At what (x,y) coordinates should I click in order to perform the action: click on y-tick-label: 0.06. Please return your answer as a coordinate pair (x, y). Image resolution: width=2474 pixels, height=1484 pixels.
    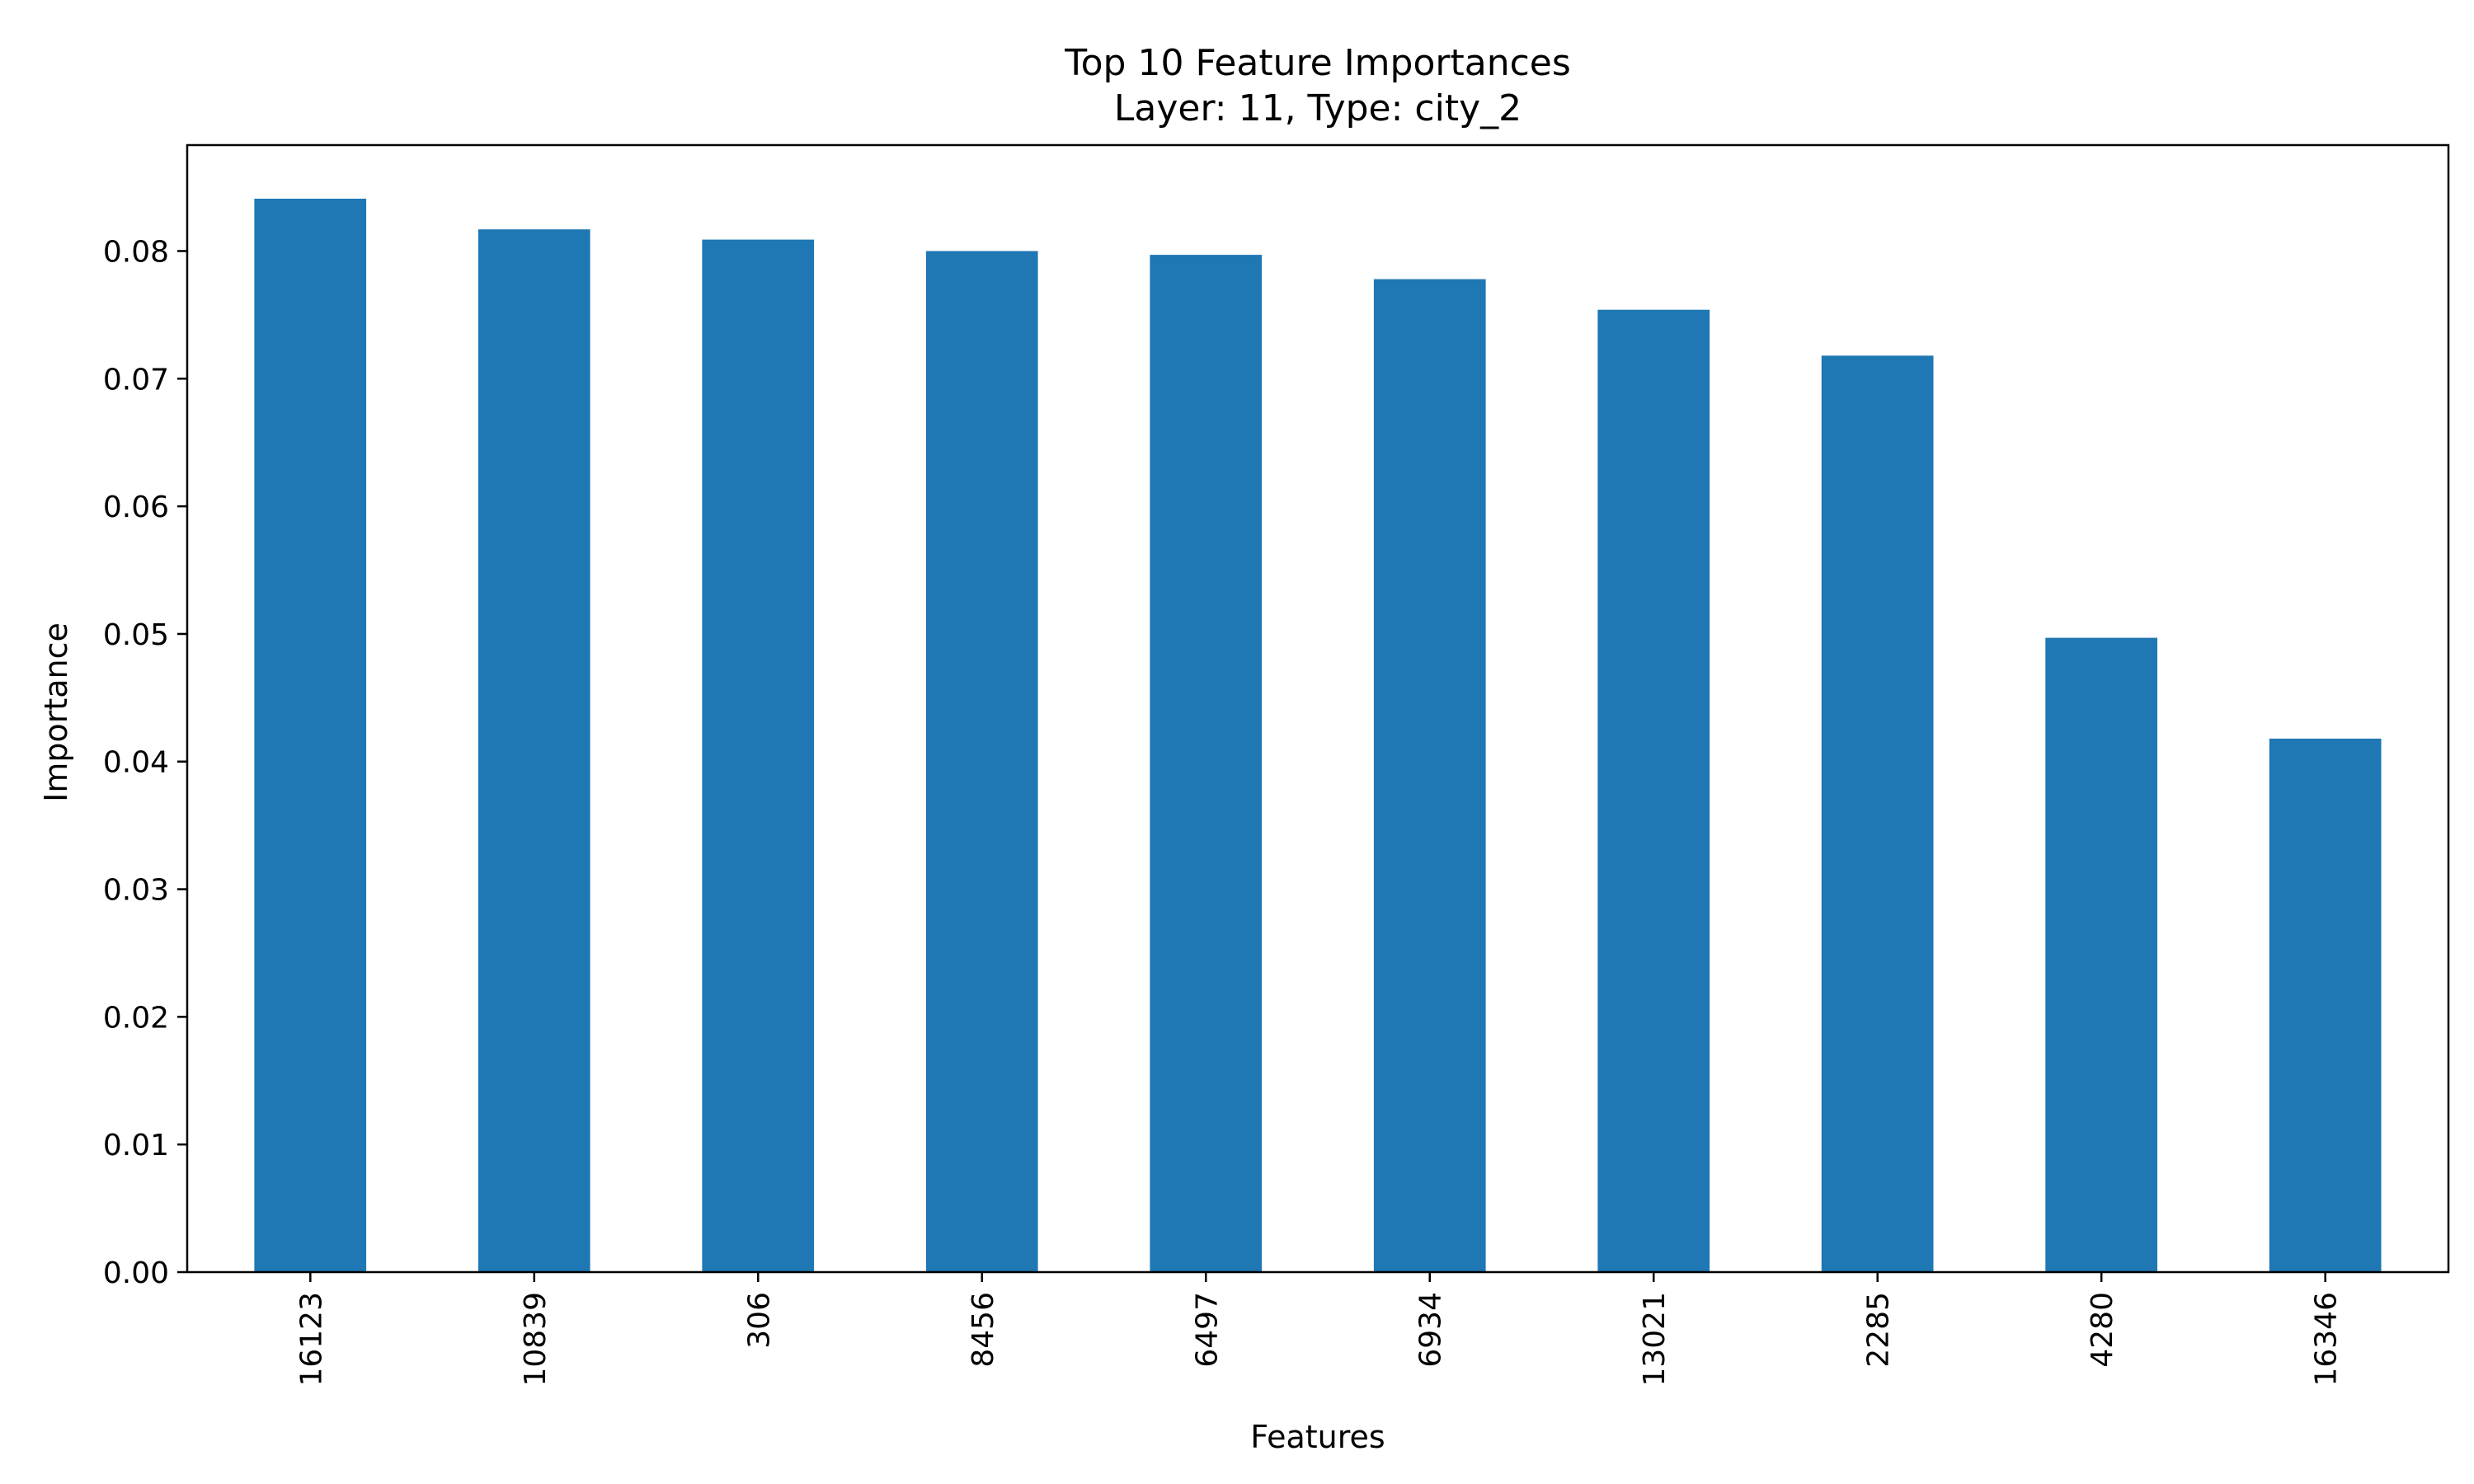
    Looking at the image, I should click on (136, 508).